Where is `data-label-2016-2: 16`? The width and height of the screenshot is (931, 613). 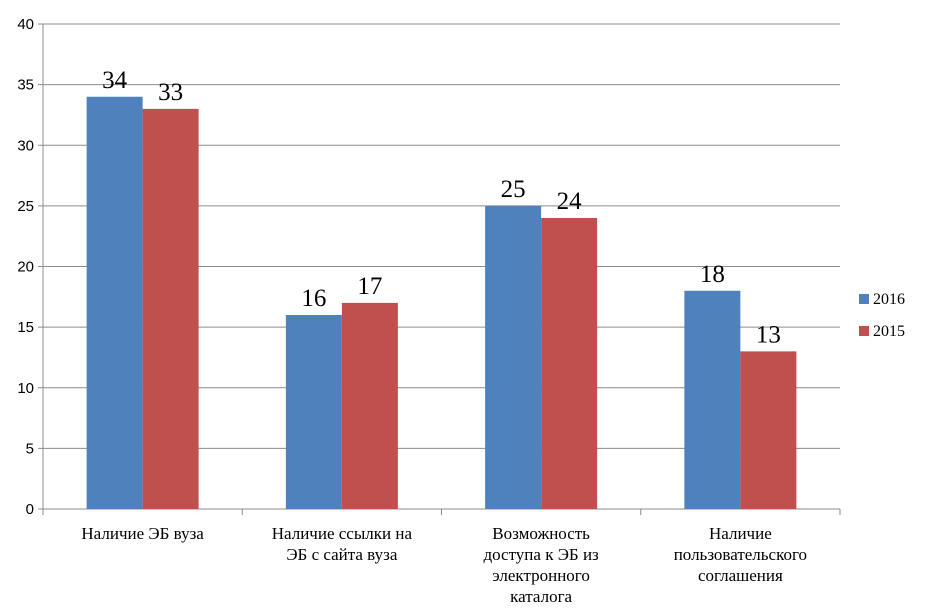 data-label-2016-2: 16 is located at coordinates (313, 298).